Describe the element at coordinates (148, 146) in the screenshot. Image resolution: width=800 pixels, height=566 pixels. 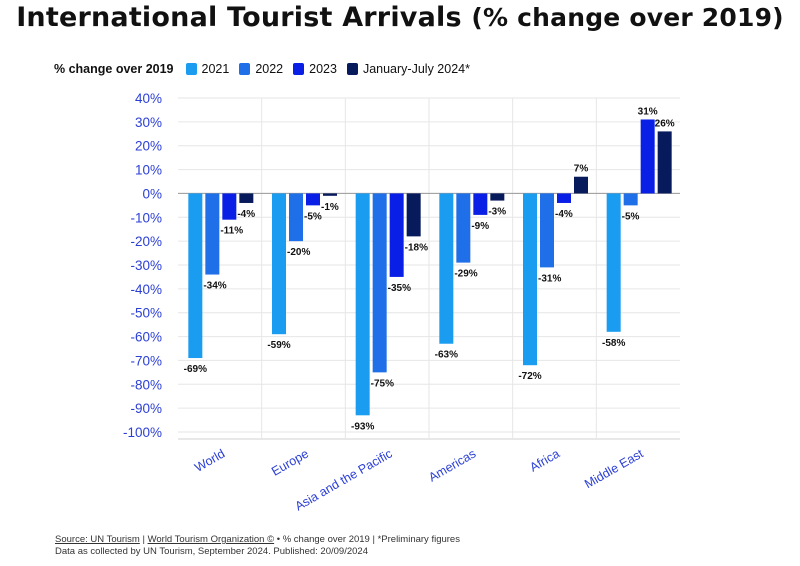
I see `y-tick-label: 20%` at that location.